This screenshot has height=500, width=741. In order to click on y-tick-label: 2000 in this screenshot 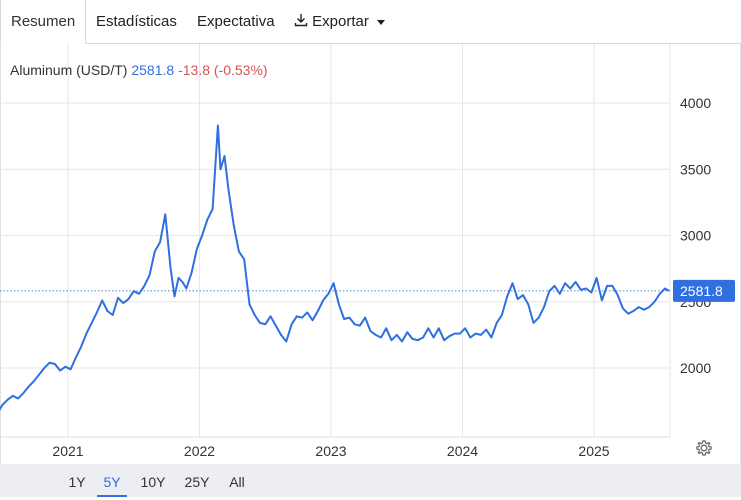, I will do `click(695, 368)`.